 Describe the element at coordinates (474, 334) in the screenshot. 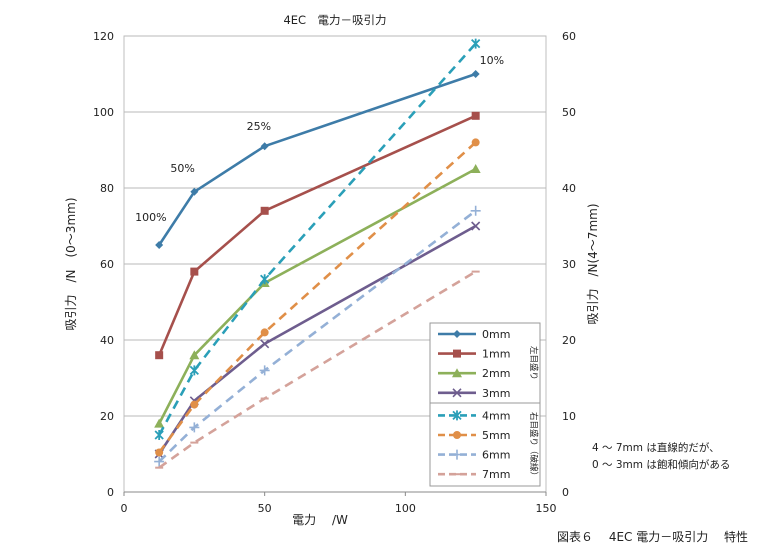

I see `legend-item-0mm: 0mm` at that location.